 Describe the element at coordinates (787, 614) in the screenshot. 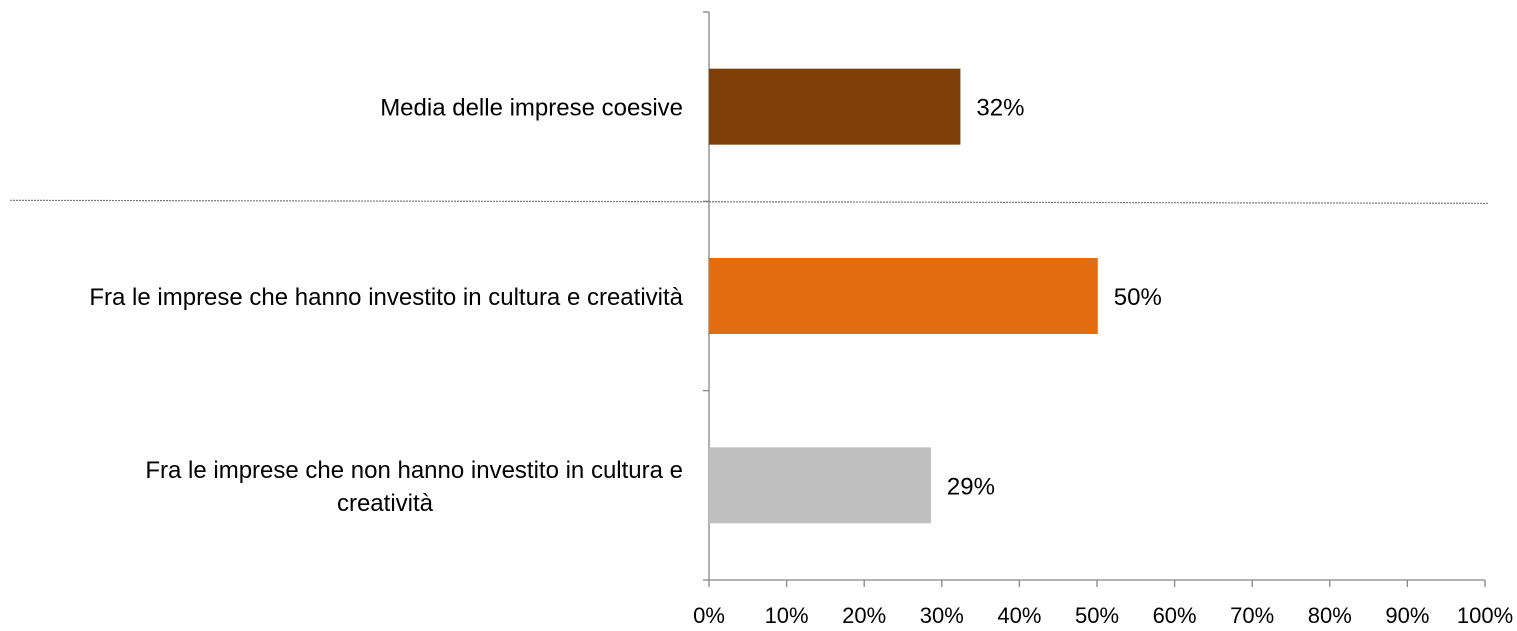

I see `x-tick-label: 10%` at that location.